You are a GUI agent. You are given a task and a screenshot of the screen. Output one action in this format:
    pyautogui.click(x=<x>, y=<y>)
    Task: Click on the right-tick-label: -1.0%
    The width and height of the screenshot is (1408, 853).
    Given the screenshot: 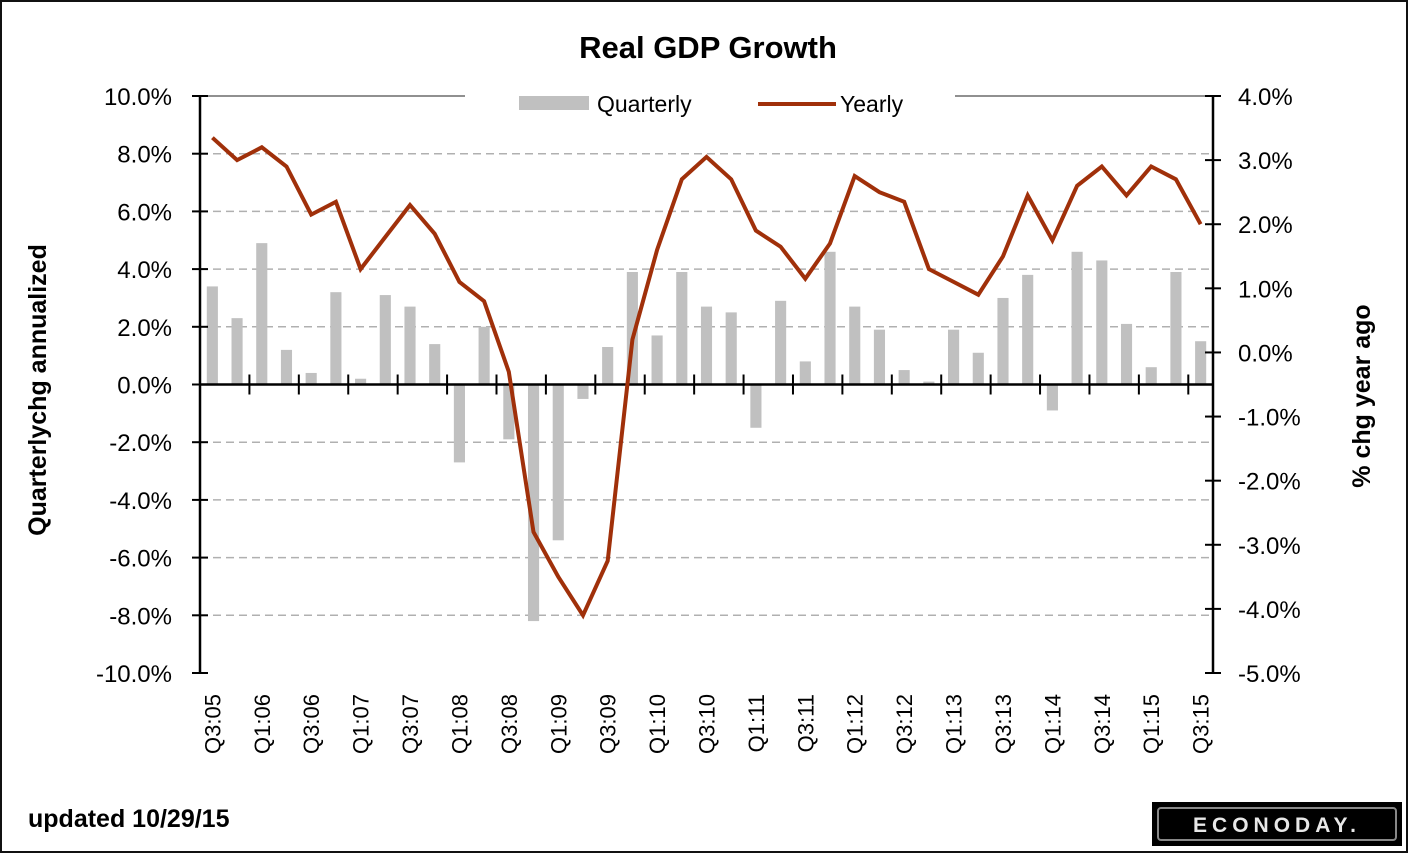 What is the action you would take?
    pyautogui.click(x=1269, y=418)
    